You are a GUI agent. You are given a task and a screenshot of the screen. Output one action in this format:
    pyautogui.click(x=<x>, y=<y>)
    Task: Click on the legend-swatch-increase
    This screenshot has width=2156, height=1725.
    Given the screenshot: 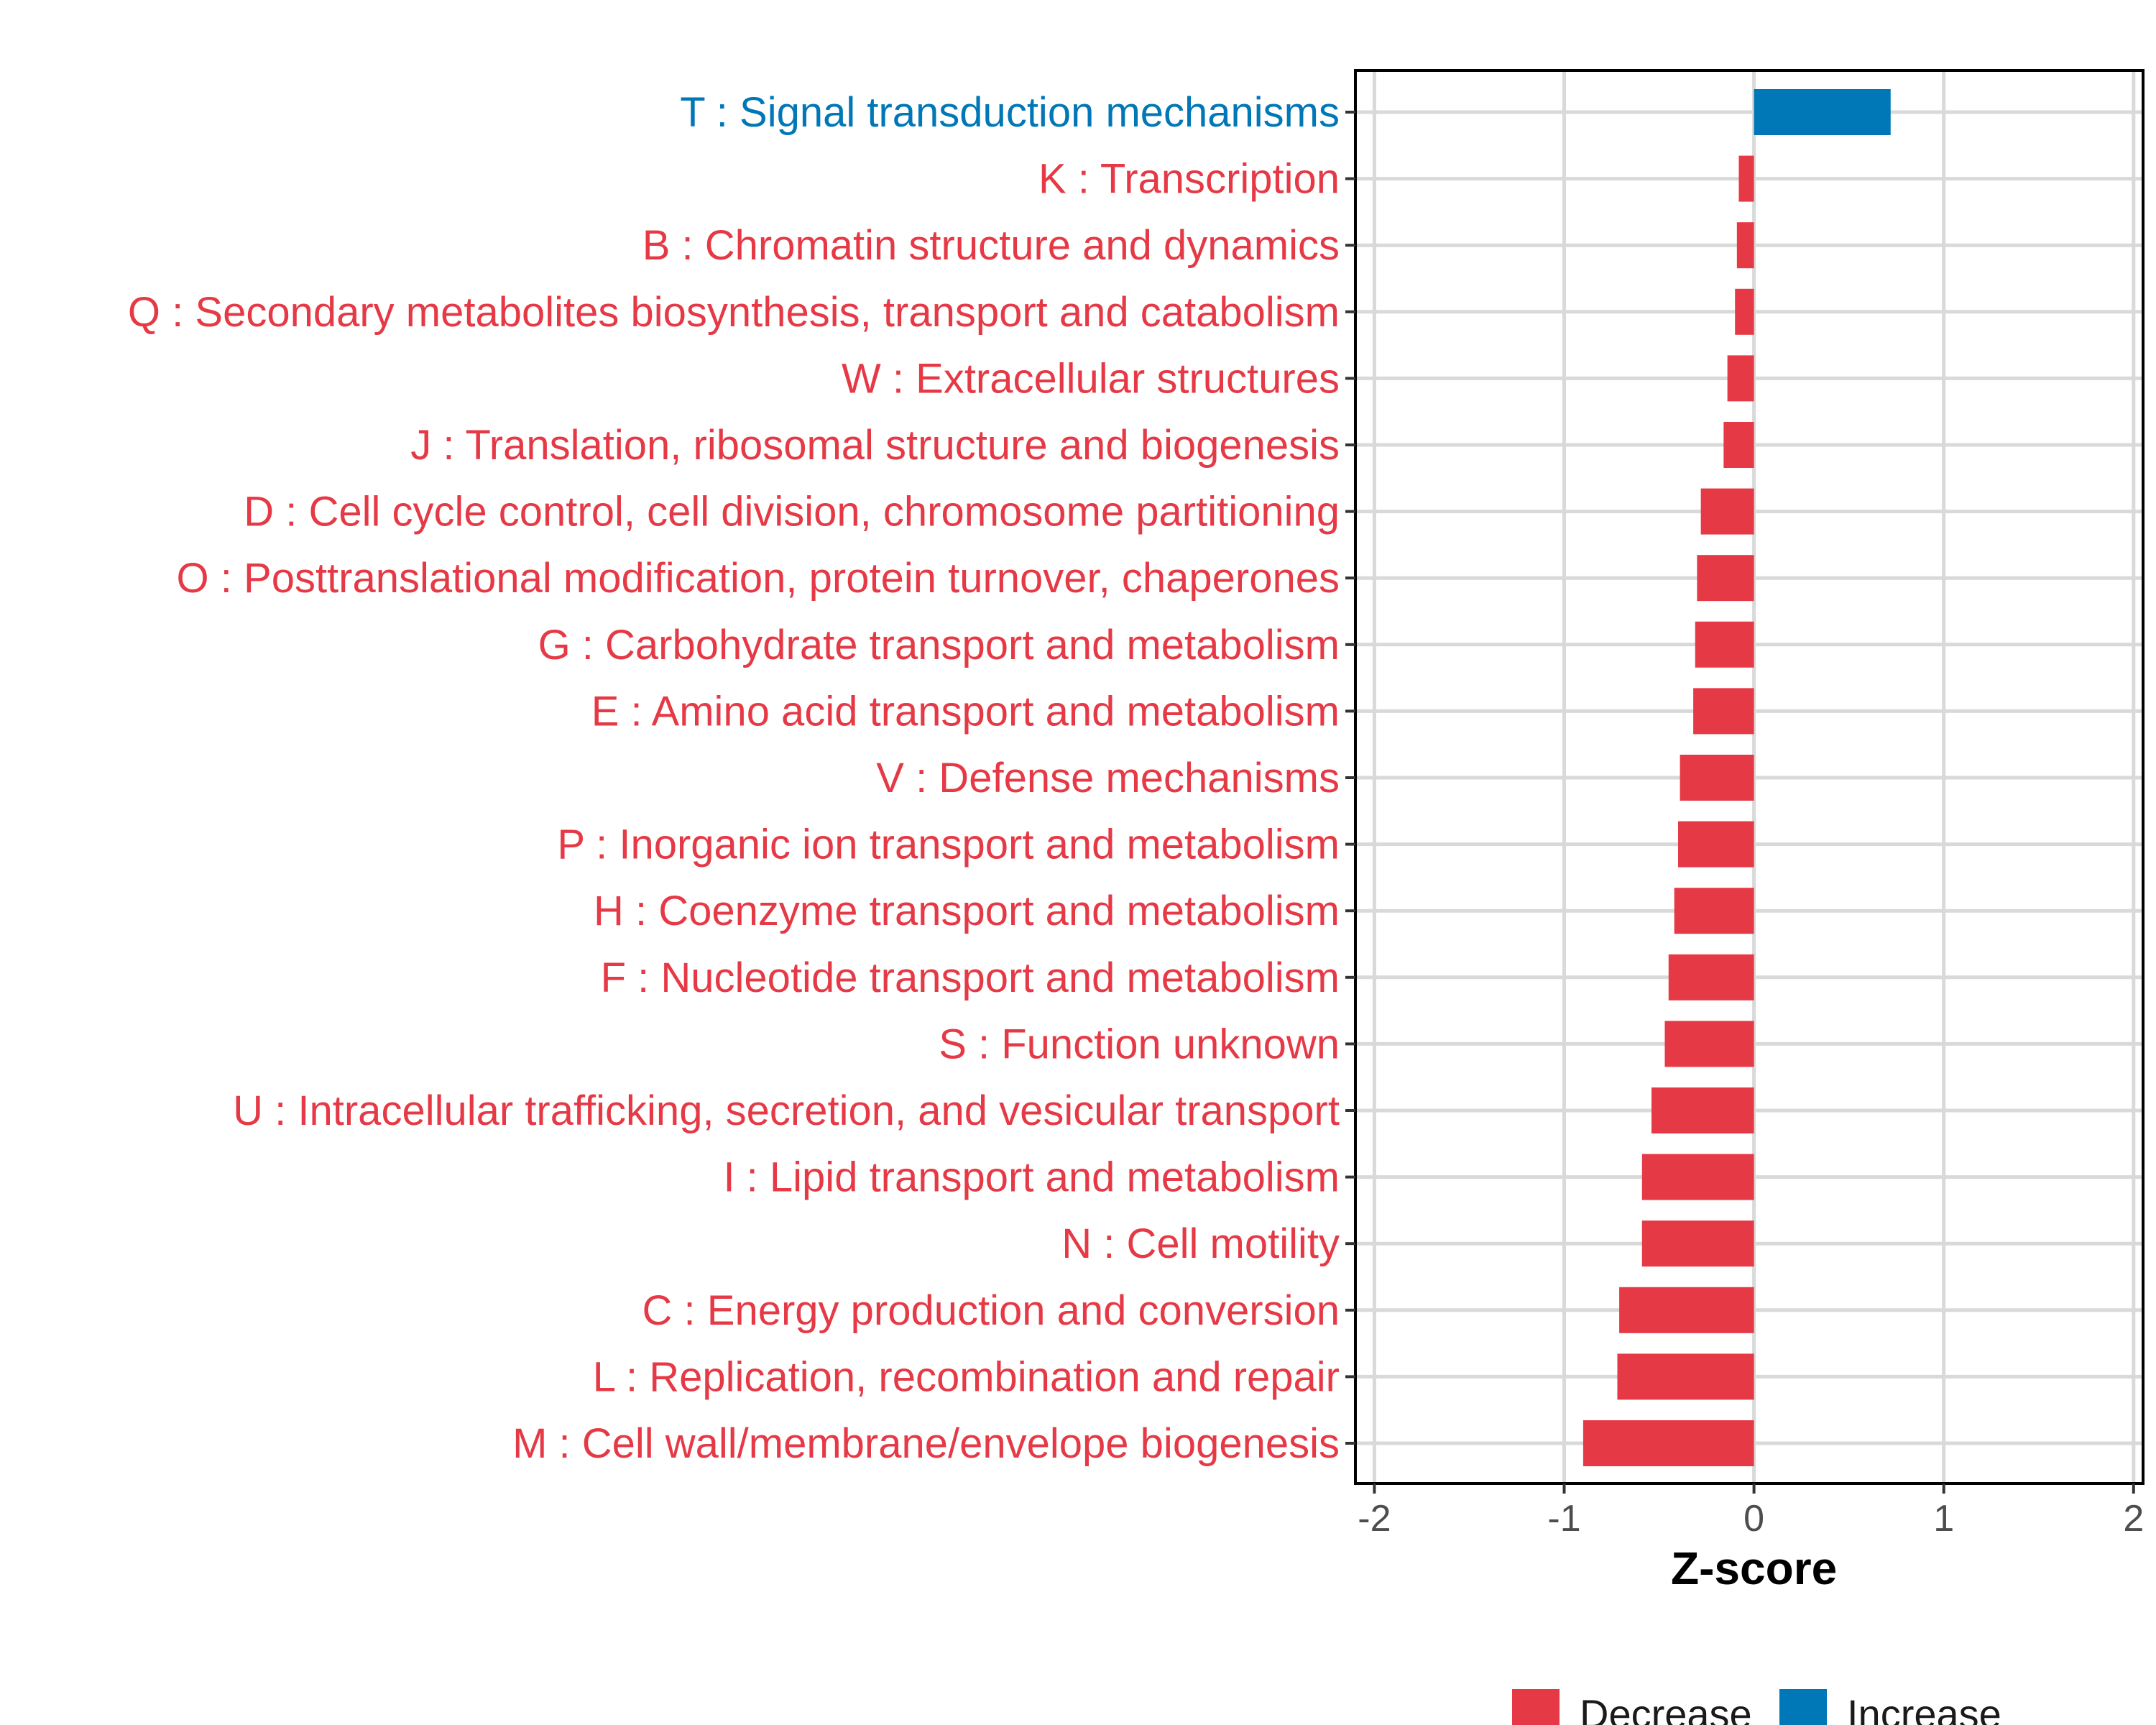 What is the action you would take?
    pyautogui.click(x=1803, y=1707)
    